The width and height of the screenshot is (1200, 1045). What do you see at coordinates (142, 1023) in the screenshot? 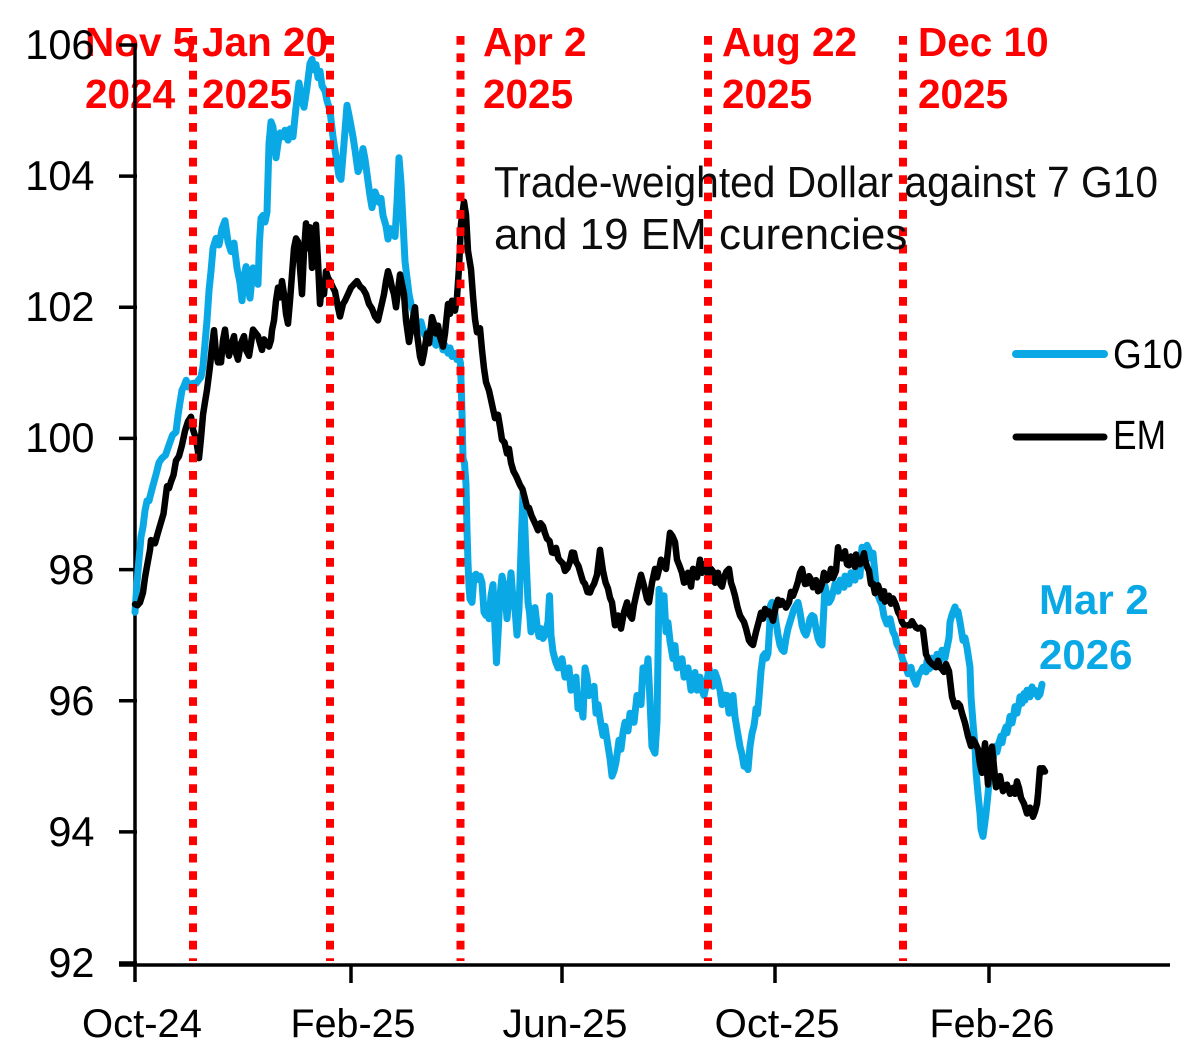
I see `svg-text: Oct-24` at bounding box center [142, 1023].